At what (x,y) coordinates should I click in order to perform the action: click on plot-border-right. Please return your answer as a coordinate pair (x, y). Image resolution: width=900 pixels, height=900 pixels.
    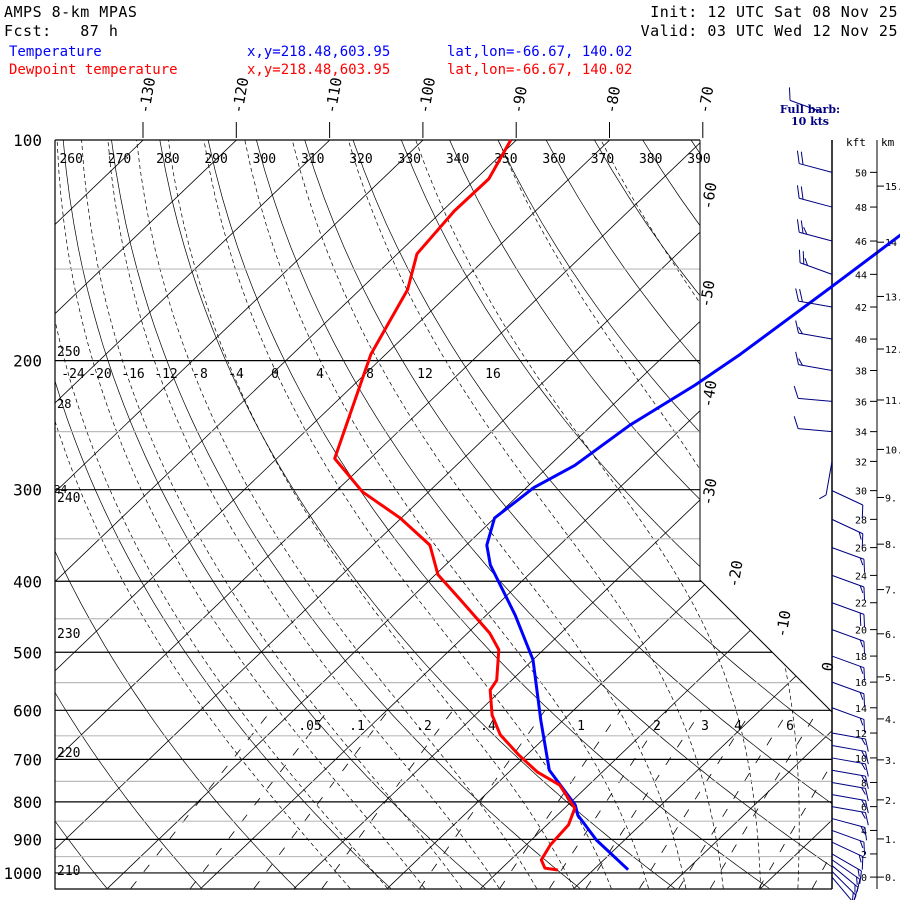
    Looking at the image, I should click on (766, 426).